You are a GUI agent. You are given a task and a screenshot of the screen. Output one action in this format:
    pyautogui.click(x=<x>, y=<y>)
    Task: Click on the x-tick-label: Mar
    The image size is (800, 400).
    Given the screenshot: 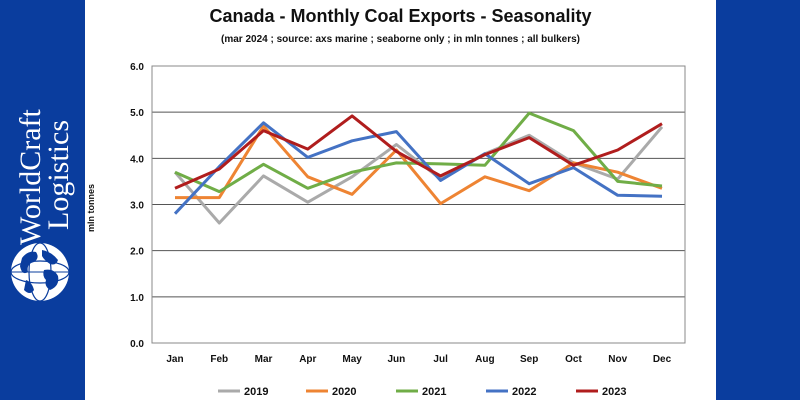 What is the action you would take?
    pyautogui.click(x=264, y=359)
    